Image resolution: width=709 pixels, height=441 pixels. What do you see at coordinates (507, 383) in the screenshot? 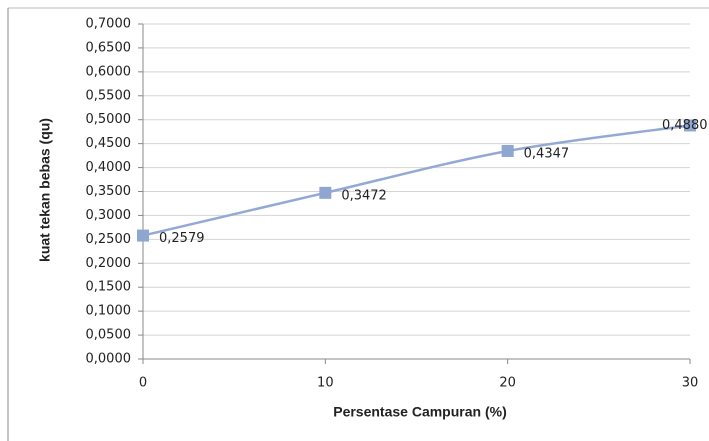
I see `x-tick-label: 20` at bounding box center [507, 383].